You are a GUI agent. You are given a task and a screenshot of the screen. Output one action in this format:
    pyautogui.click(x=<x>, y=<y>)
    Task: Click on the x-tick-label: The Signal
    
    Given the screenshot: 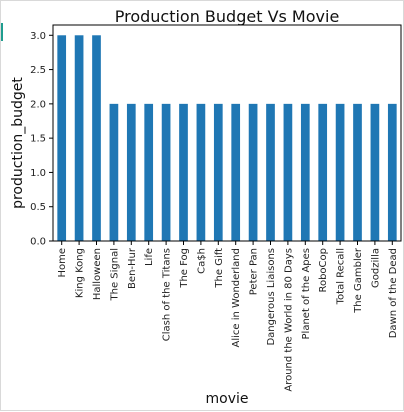 What is the action you would take?
    pyautogui.click(x=114, y=275)
    